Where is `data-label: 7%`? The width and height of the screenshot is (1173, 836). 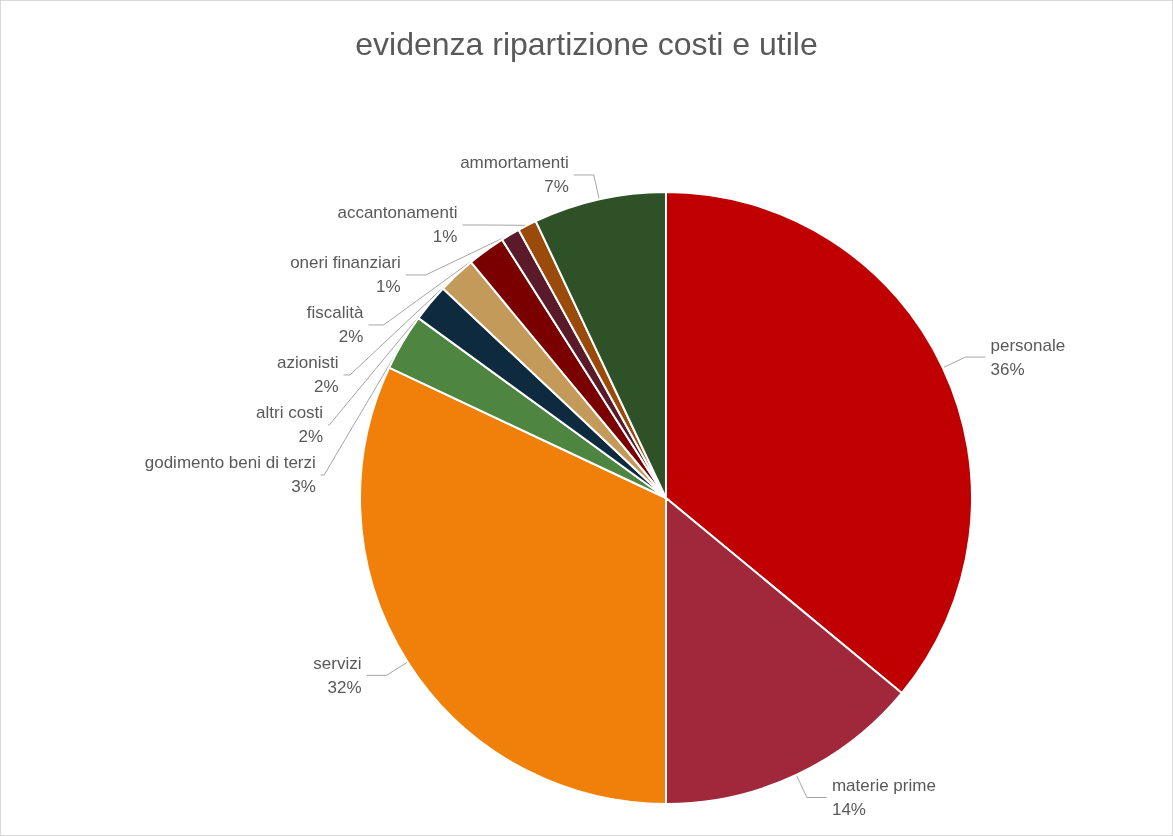 data-label: 7% is located at coordinates (556, 187).